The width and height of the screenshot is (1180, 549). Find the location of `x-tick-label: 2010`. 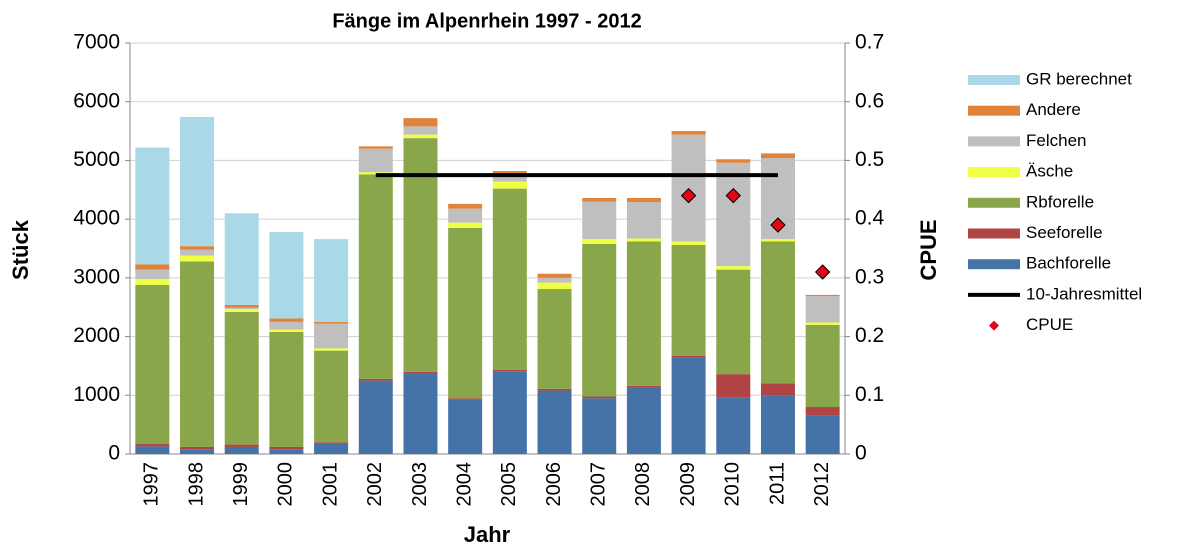

x-tick-label: 2010 is located at coordinates (733, 484).